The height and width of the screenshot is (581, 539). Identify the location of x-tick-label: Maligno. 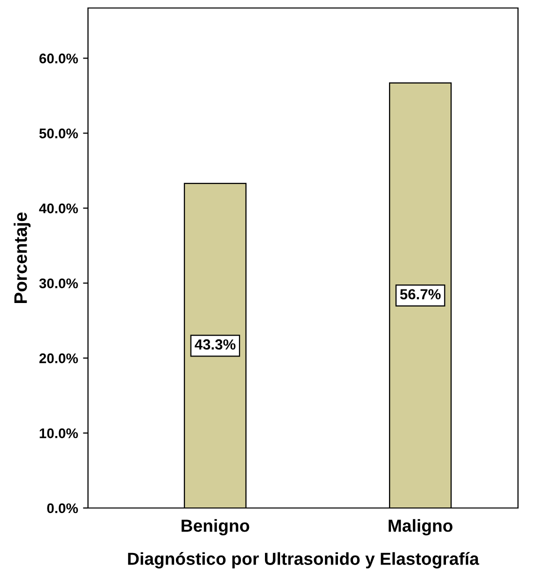
(420, 527).